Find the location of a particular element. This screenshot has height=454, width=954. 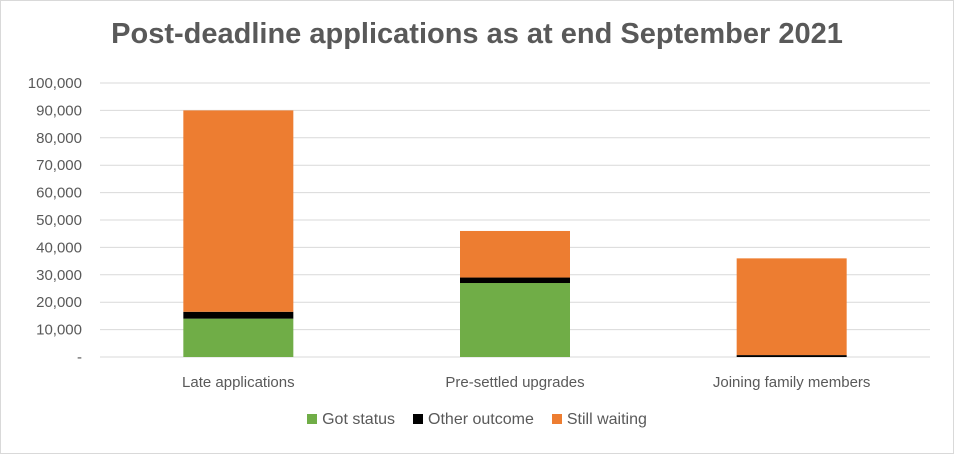

y-tick-label: 30,000 is located at coordinates (59, 275).